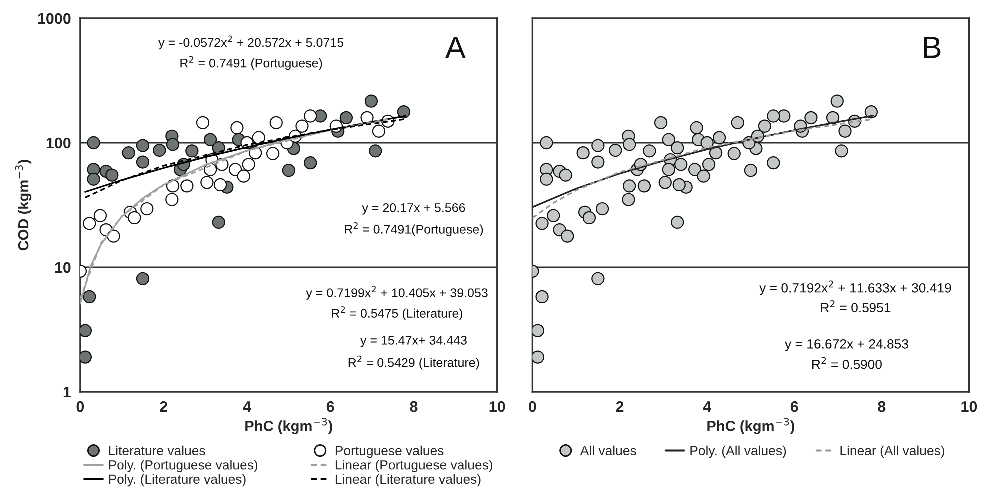 The height and width of the screenshot is (500, 981). I want to click on legend-label: All values, so click(608, 451).